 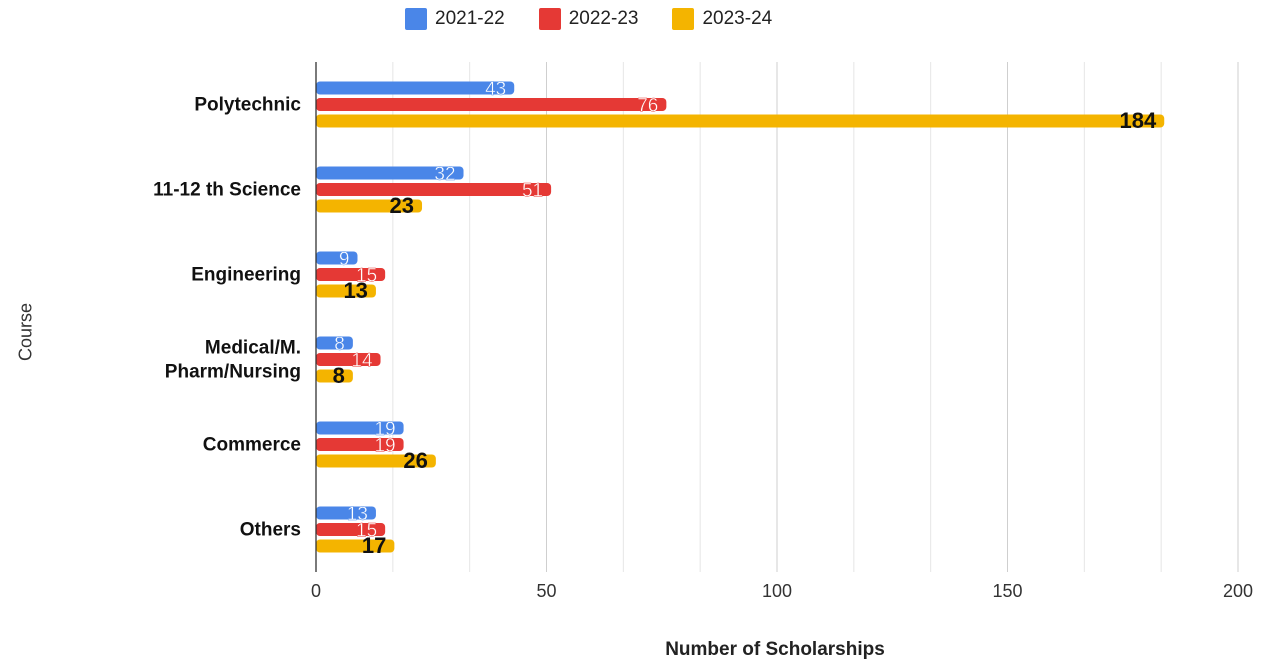 I want to click on x-tick-label: 50, so click(x=546, y=591).